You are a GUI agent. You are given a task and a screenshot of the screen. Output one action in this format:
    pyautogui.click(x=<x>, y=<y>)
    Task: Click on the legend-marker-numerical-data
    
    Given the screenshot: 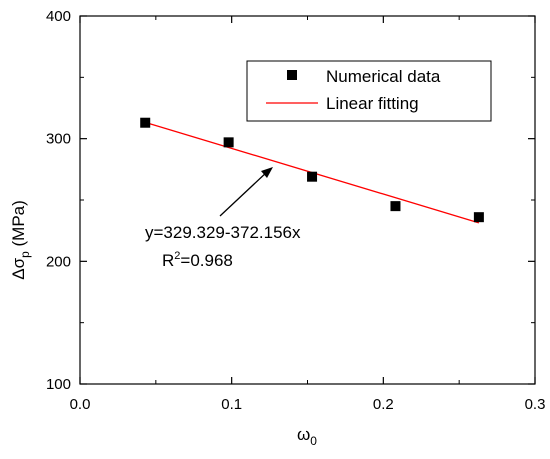 What is the action you would take?
    pyautogui.click(x=292, y=75)
    